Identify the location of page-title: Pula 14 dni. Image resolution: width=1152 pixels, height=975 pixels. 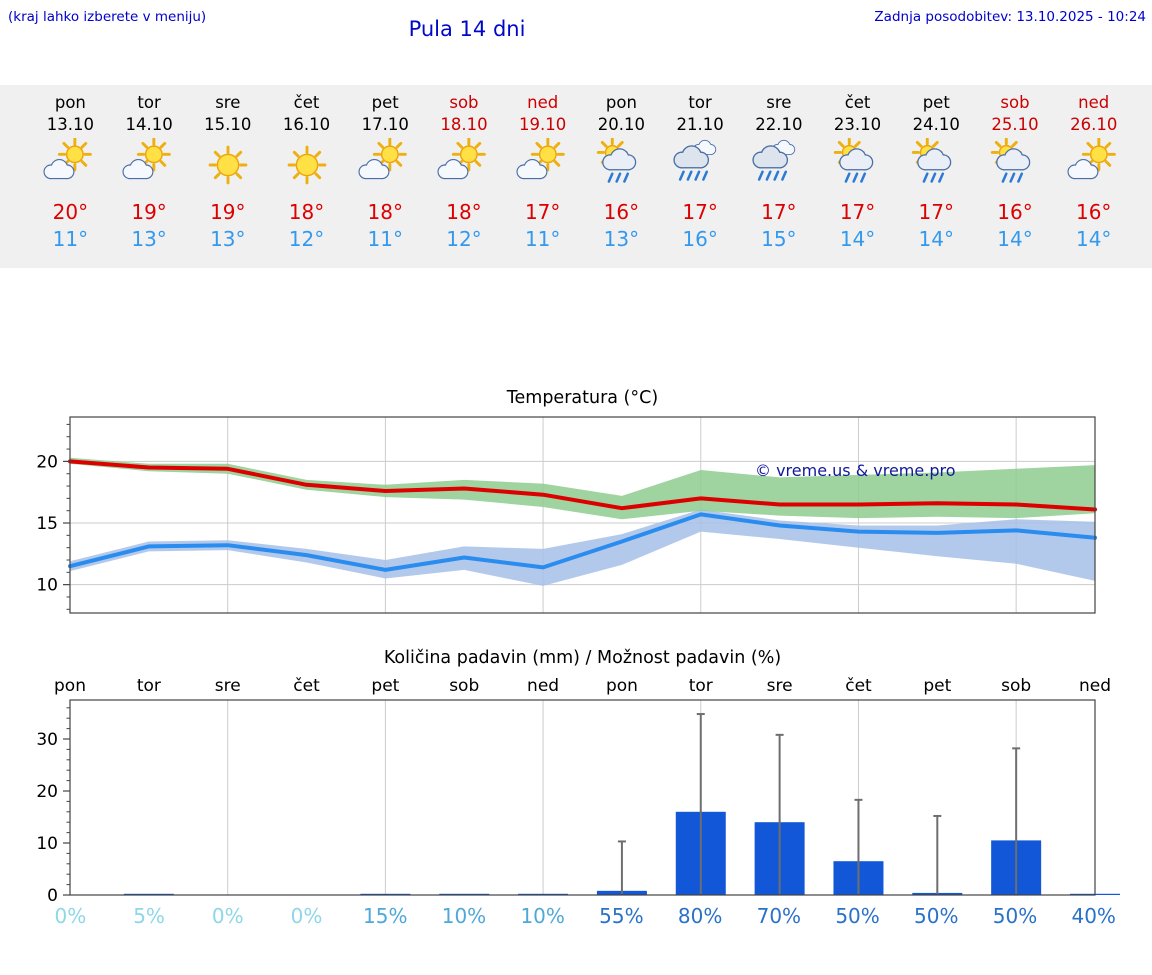
(467, 29).